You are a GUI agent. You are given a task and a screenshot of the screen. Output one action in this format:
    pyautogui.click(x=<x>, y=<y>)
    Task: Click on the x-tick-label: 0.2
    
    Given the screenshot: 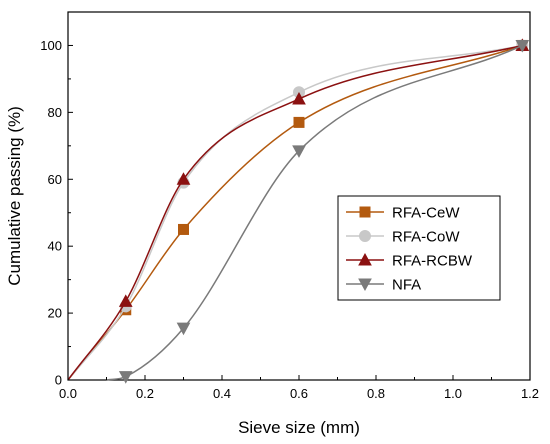 What is the action you would take?
    pyautogui.click(x=145, y=393)
    